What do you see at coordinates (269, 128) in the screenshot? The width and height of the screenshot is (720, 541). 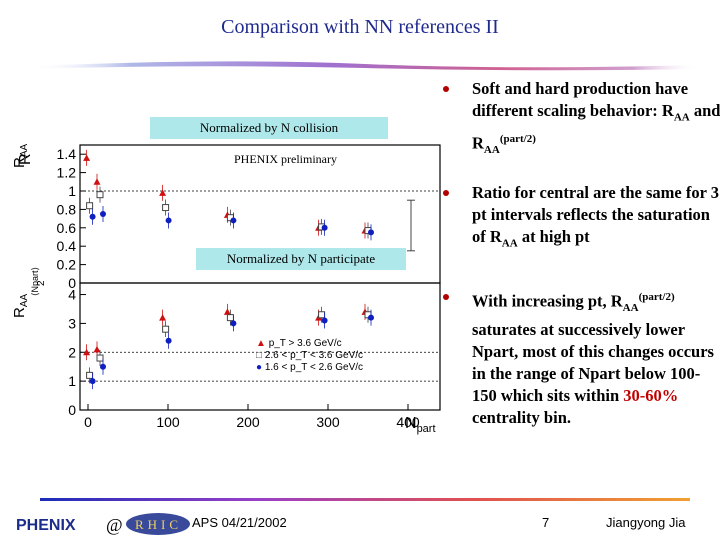 I see `label-normalized-ncoll: Normalized by N collision` at bounding box center [269, 128].